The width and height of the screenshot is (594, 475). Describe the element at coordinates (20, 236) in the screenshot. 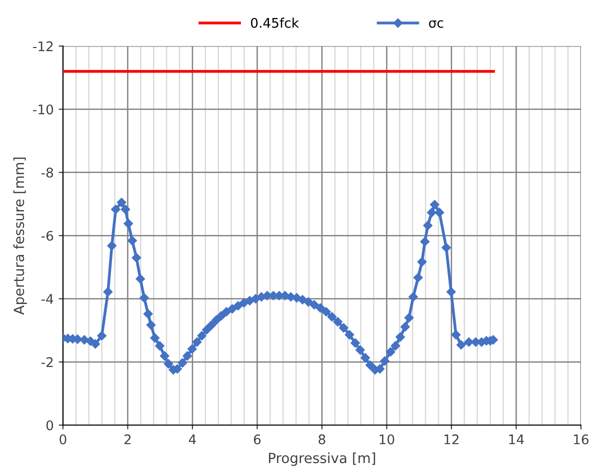

I see `y-axis-title: Apertura fessure [mm]` at that location.